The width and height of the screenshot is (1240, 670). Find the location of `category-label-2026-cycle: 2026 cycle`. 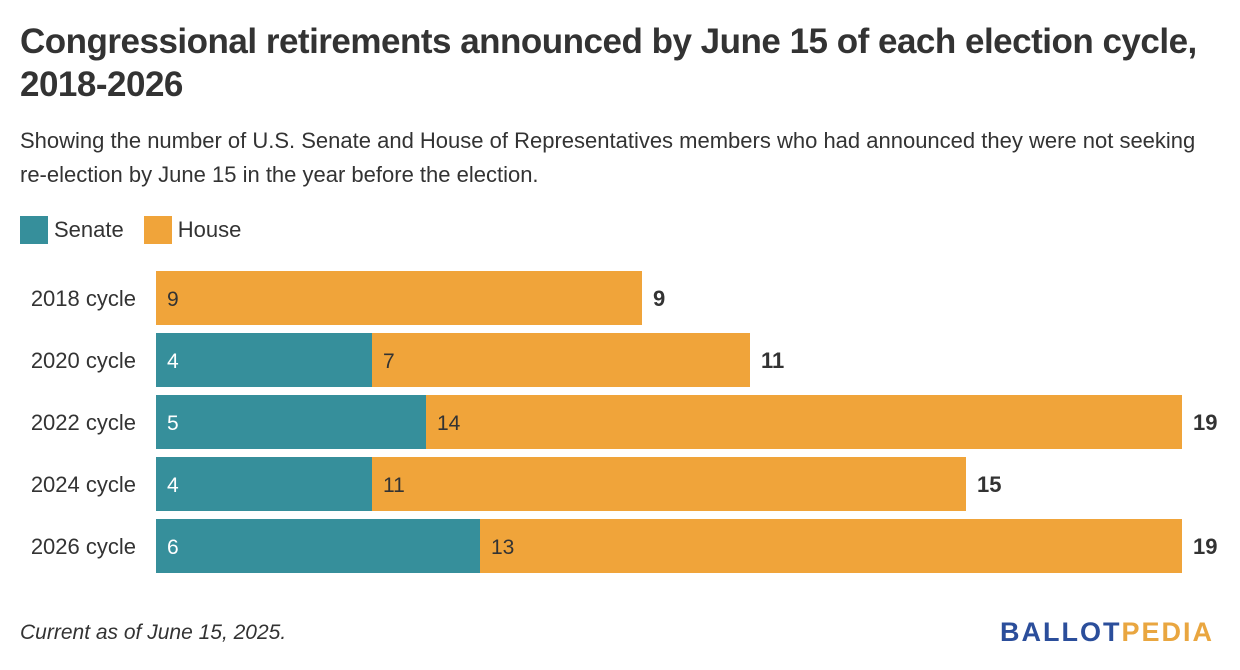

category-label-2026-cycle: 2026 cycle is located at coordinates (83, 546).